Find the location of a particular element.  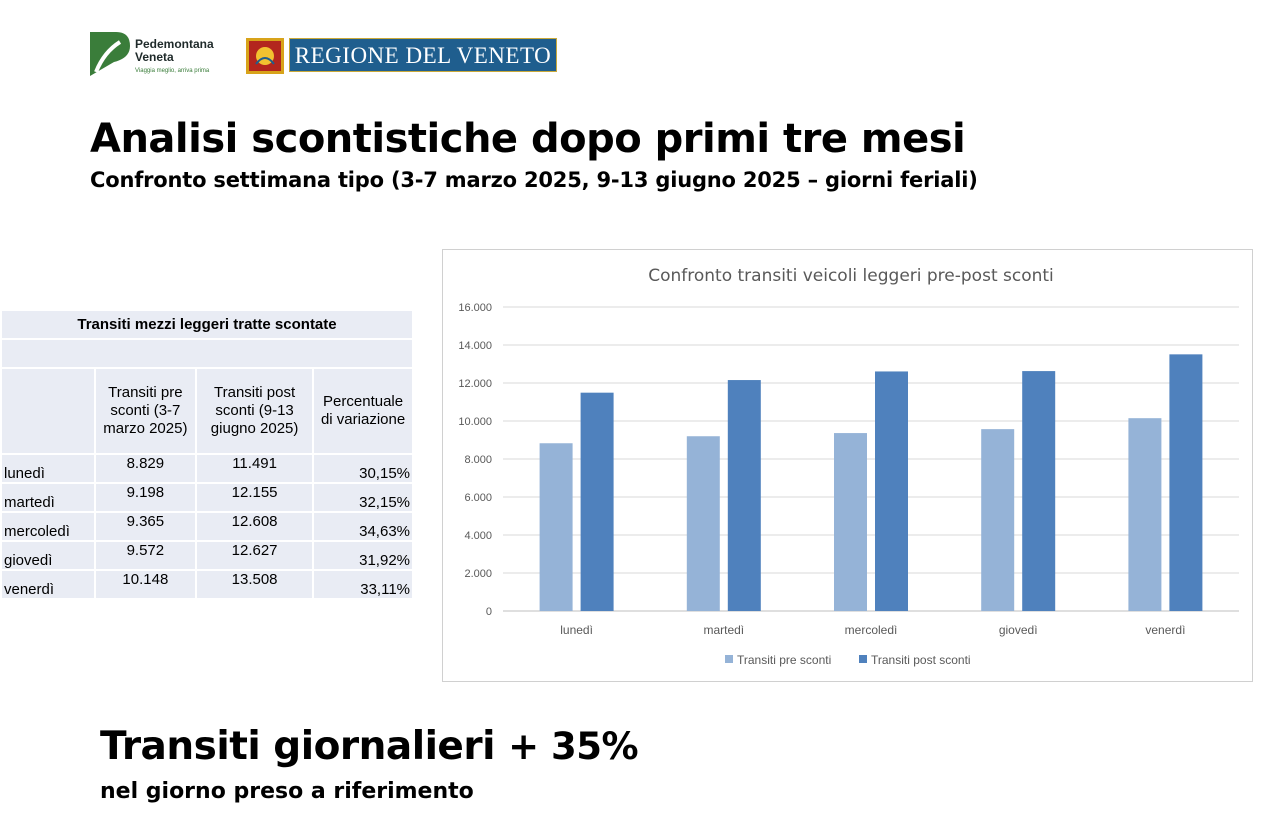

table-cell-pre: 9.198 is located at coordinates (145, 497).